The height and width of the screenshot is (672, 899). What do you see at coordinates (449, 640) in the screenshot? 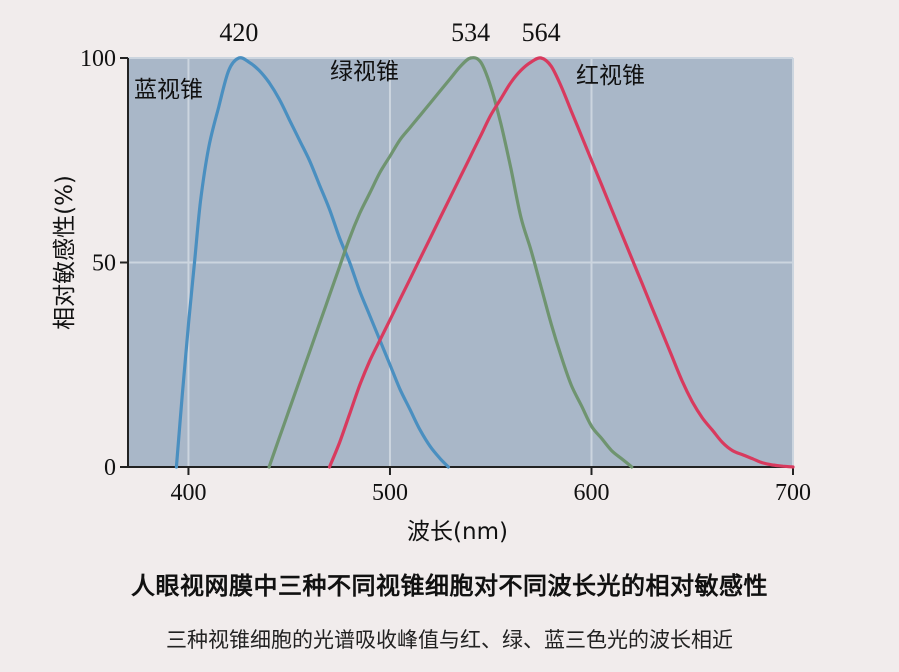
I see `caption-subtitle: 三种视锥细胞的光谱吸收峰值与红、绿、蓝三色光的波长相近` at bounding box center [449, 640].